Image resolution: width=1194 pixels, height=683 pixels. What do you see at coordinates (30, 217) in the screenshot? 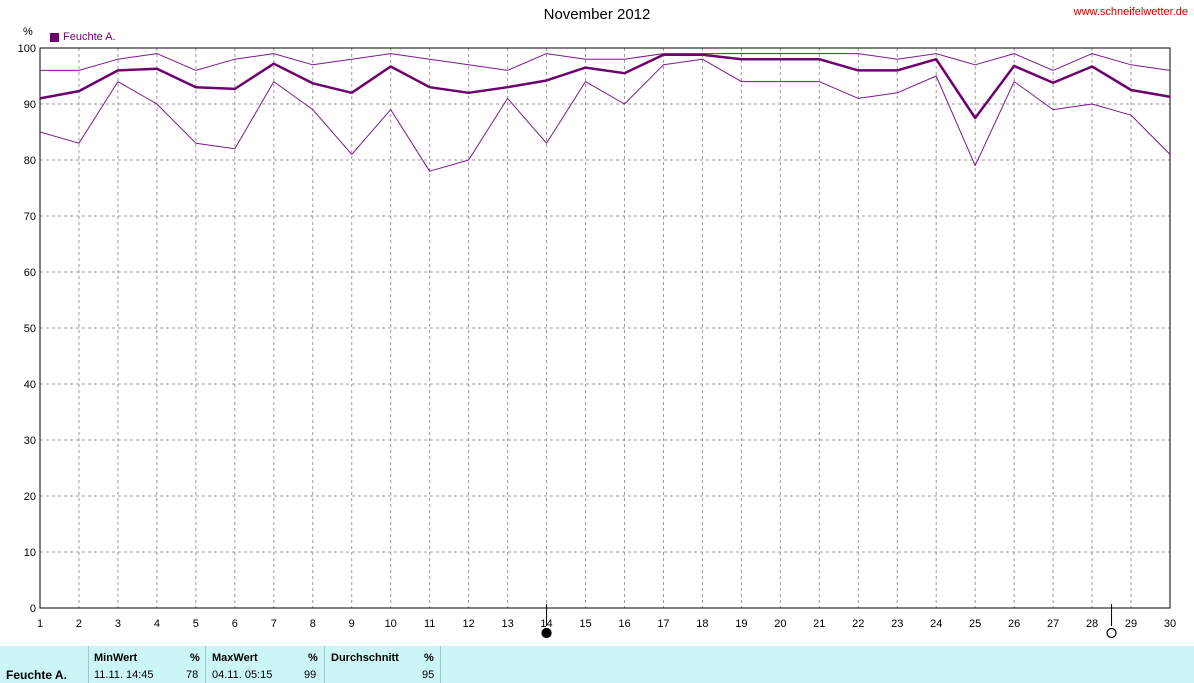
I see `y-tick-label: 70` at bounding box center [30, 217].